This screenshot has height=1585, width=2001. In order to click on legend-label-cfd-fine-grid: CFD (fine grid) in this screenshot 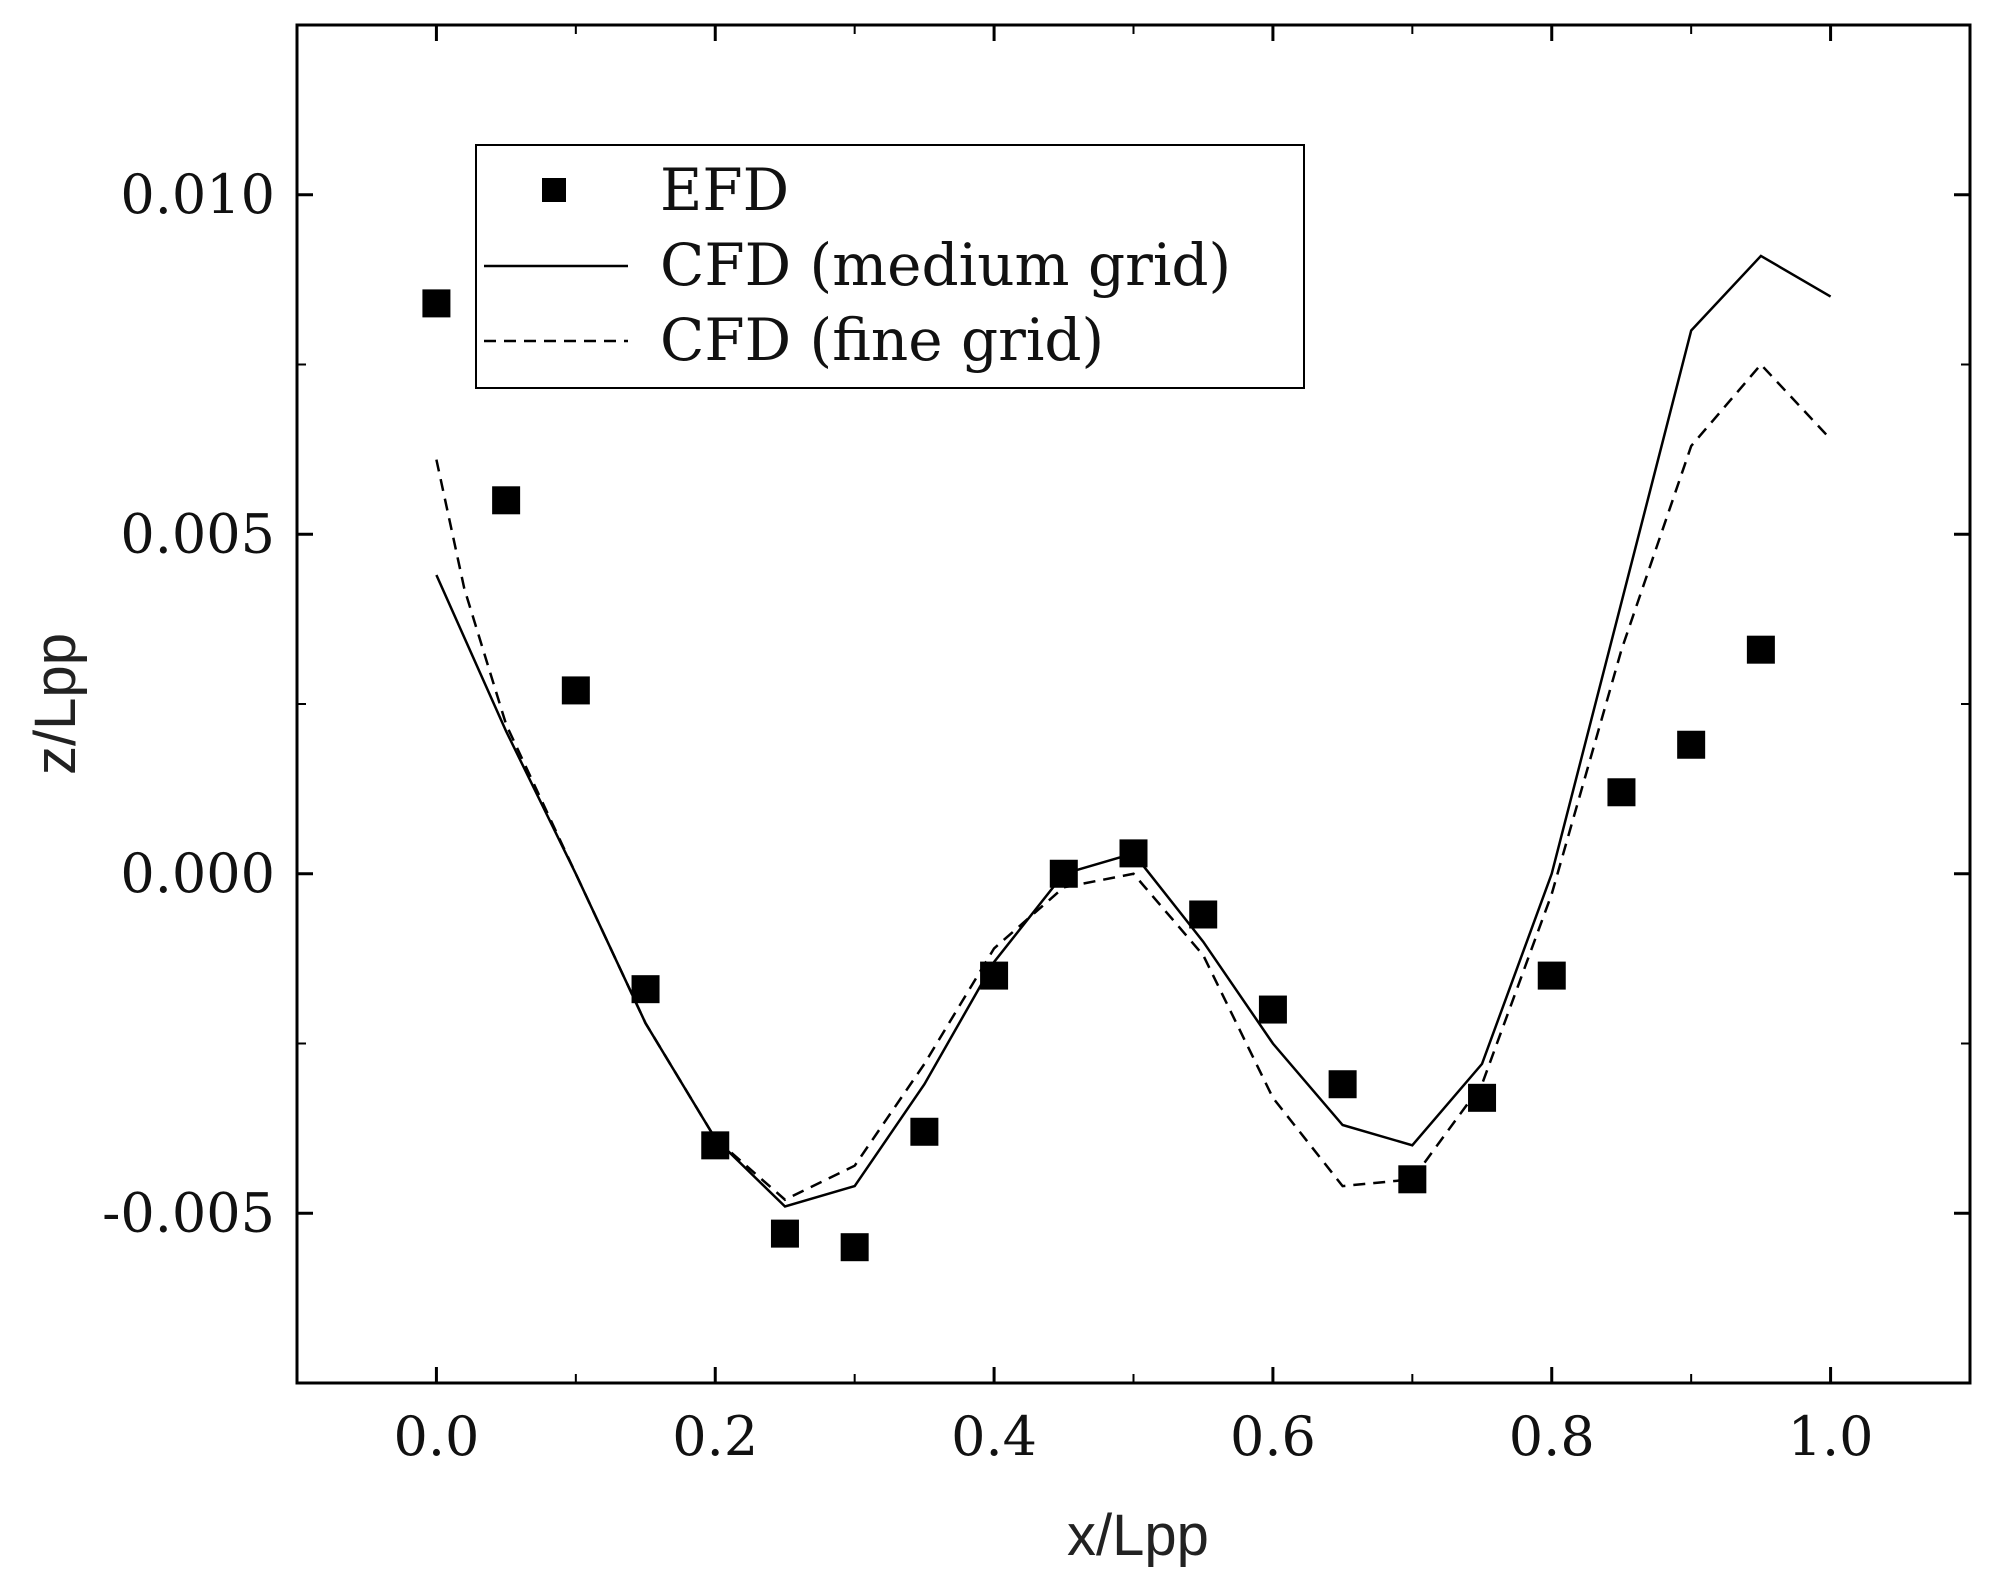, I will do `click(882, 340)`.